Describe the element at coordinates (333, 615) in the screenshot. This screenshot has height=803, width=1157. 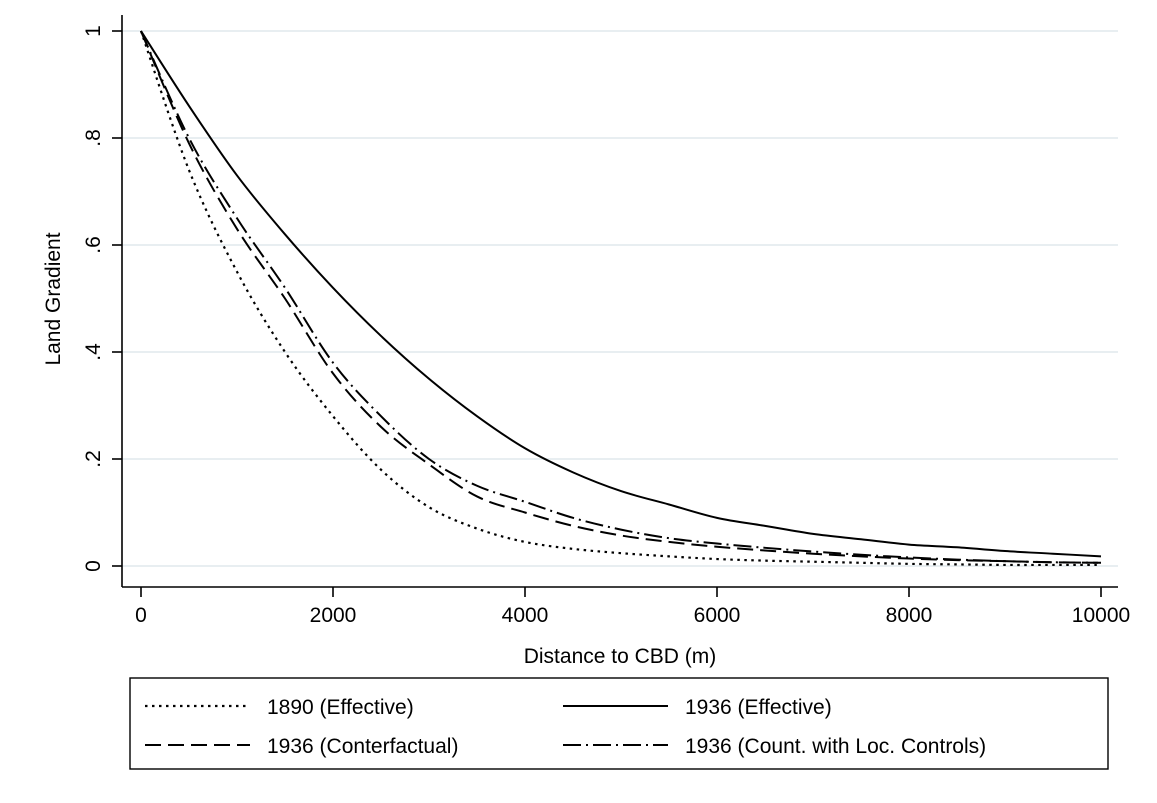
I see `x-tick-label-1: 2000` at that location.